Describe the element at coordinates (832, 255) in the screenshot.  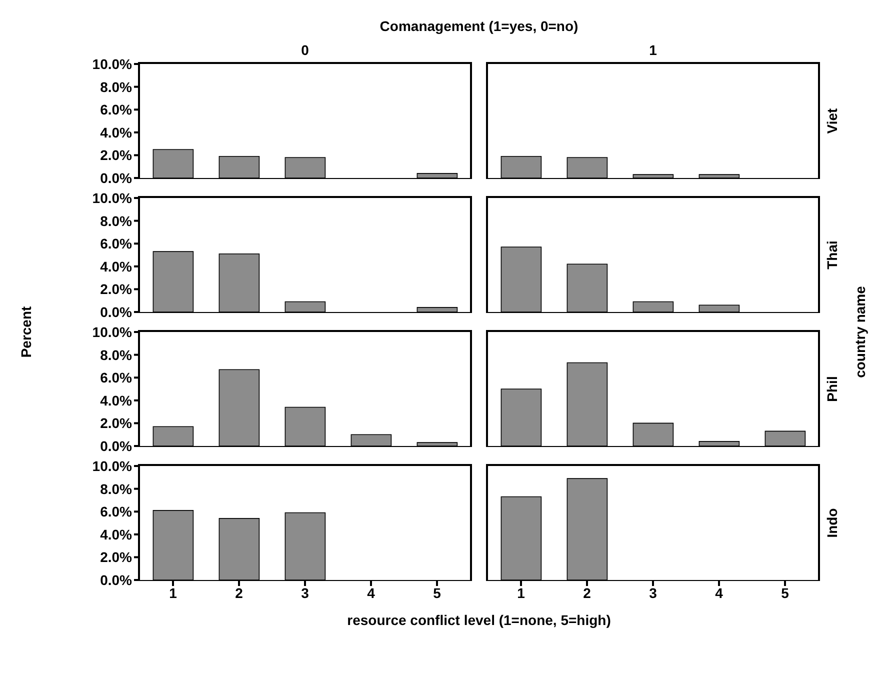
I see `y2-axis-title: Thai` at that location.